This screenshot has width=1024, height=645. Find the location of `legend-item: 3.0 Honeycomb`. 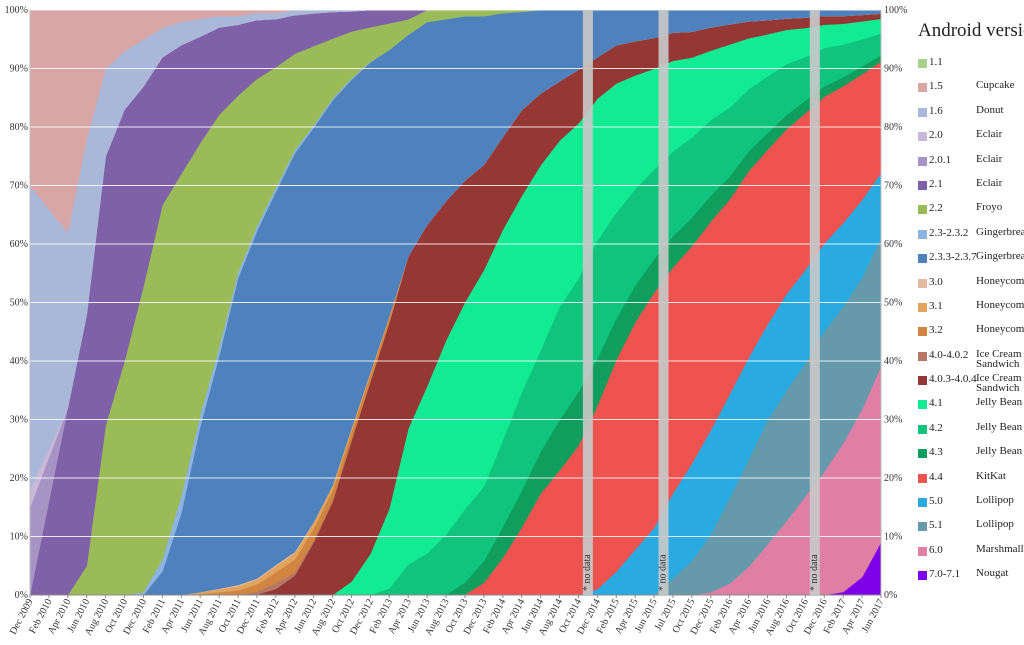

legend-item: 3.0 Honeycomb is located at coordinates (968, 287).